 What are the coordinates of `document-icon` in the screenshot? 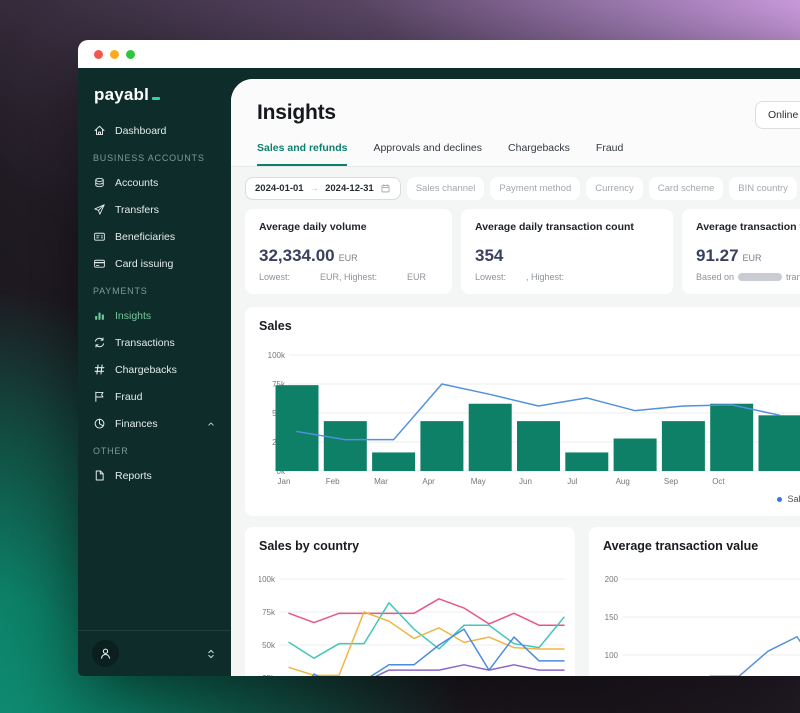 It's located at (99, 475).